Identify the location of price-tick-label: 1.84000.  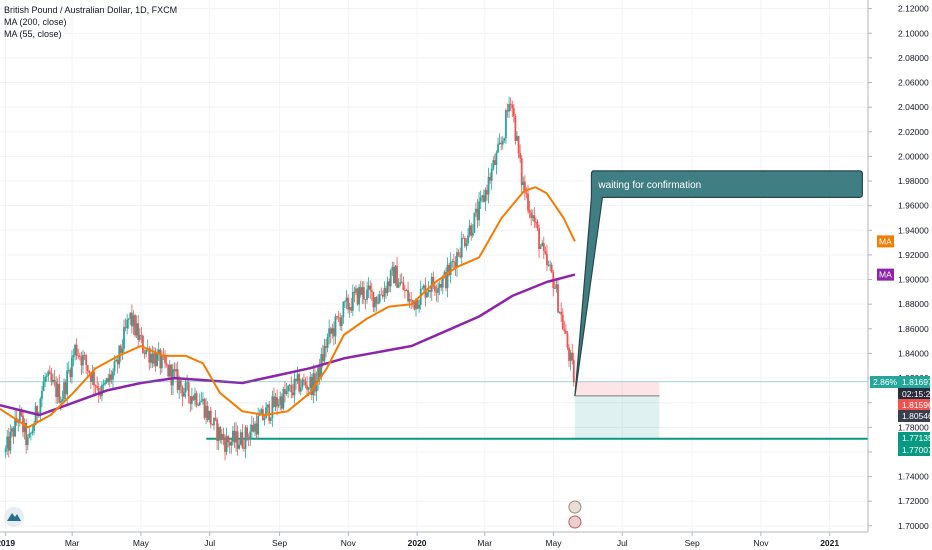
(913, 353).